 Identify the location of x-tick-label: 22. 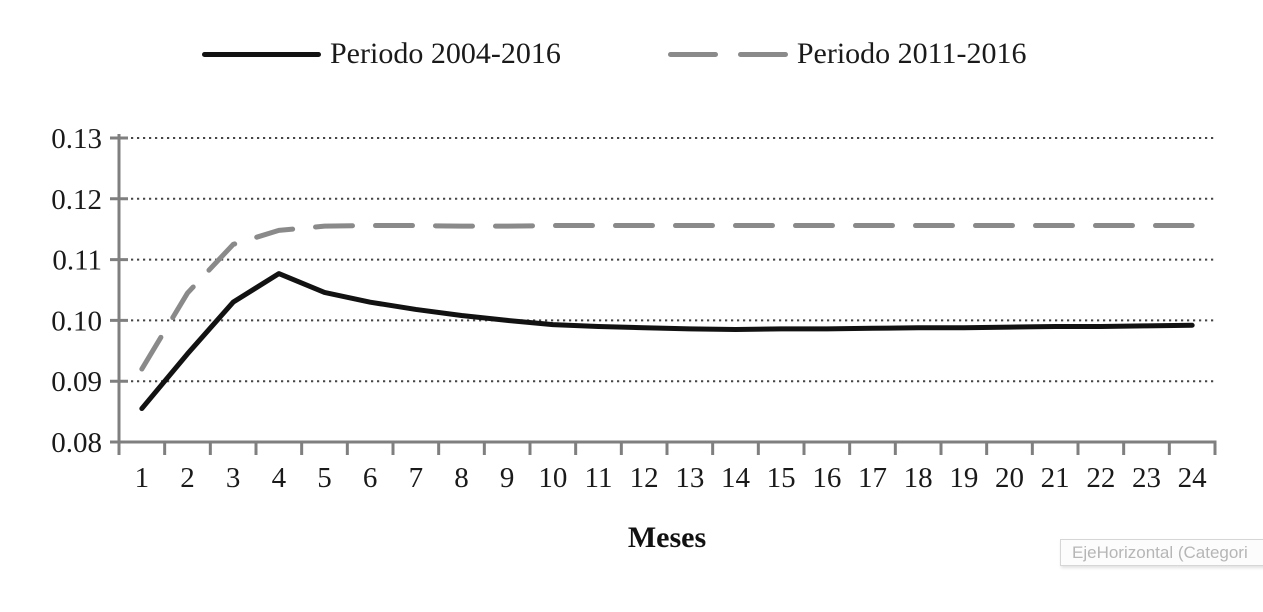
(1100, 478).